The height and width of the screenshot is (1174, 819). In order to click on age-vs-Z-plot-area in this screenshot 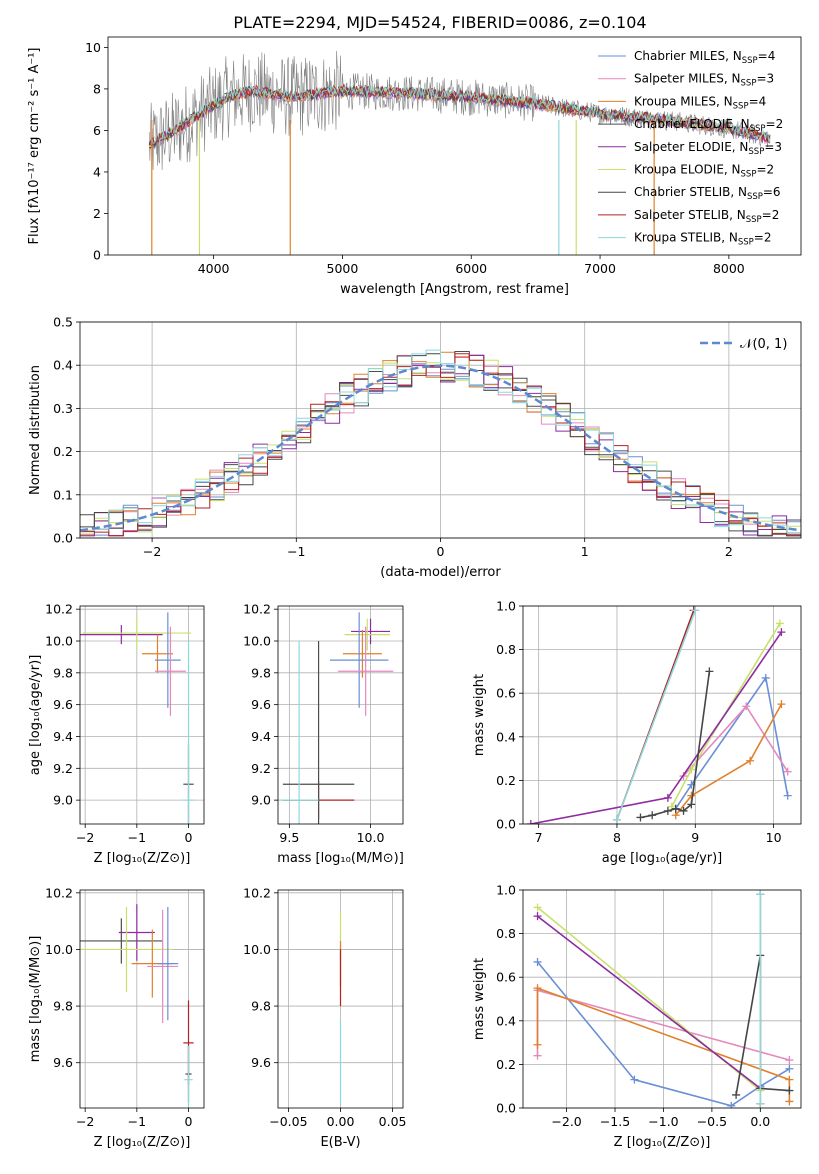, I will do `click(137, 718)`.